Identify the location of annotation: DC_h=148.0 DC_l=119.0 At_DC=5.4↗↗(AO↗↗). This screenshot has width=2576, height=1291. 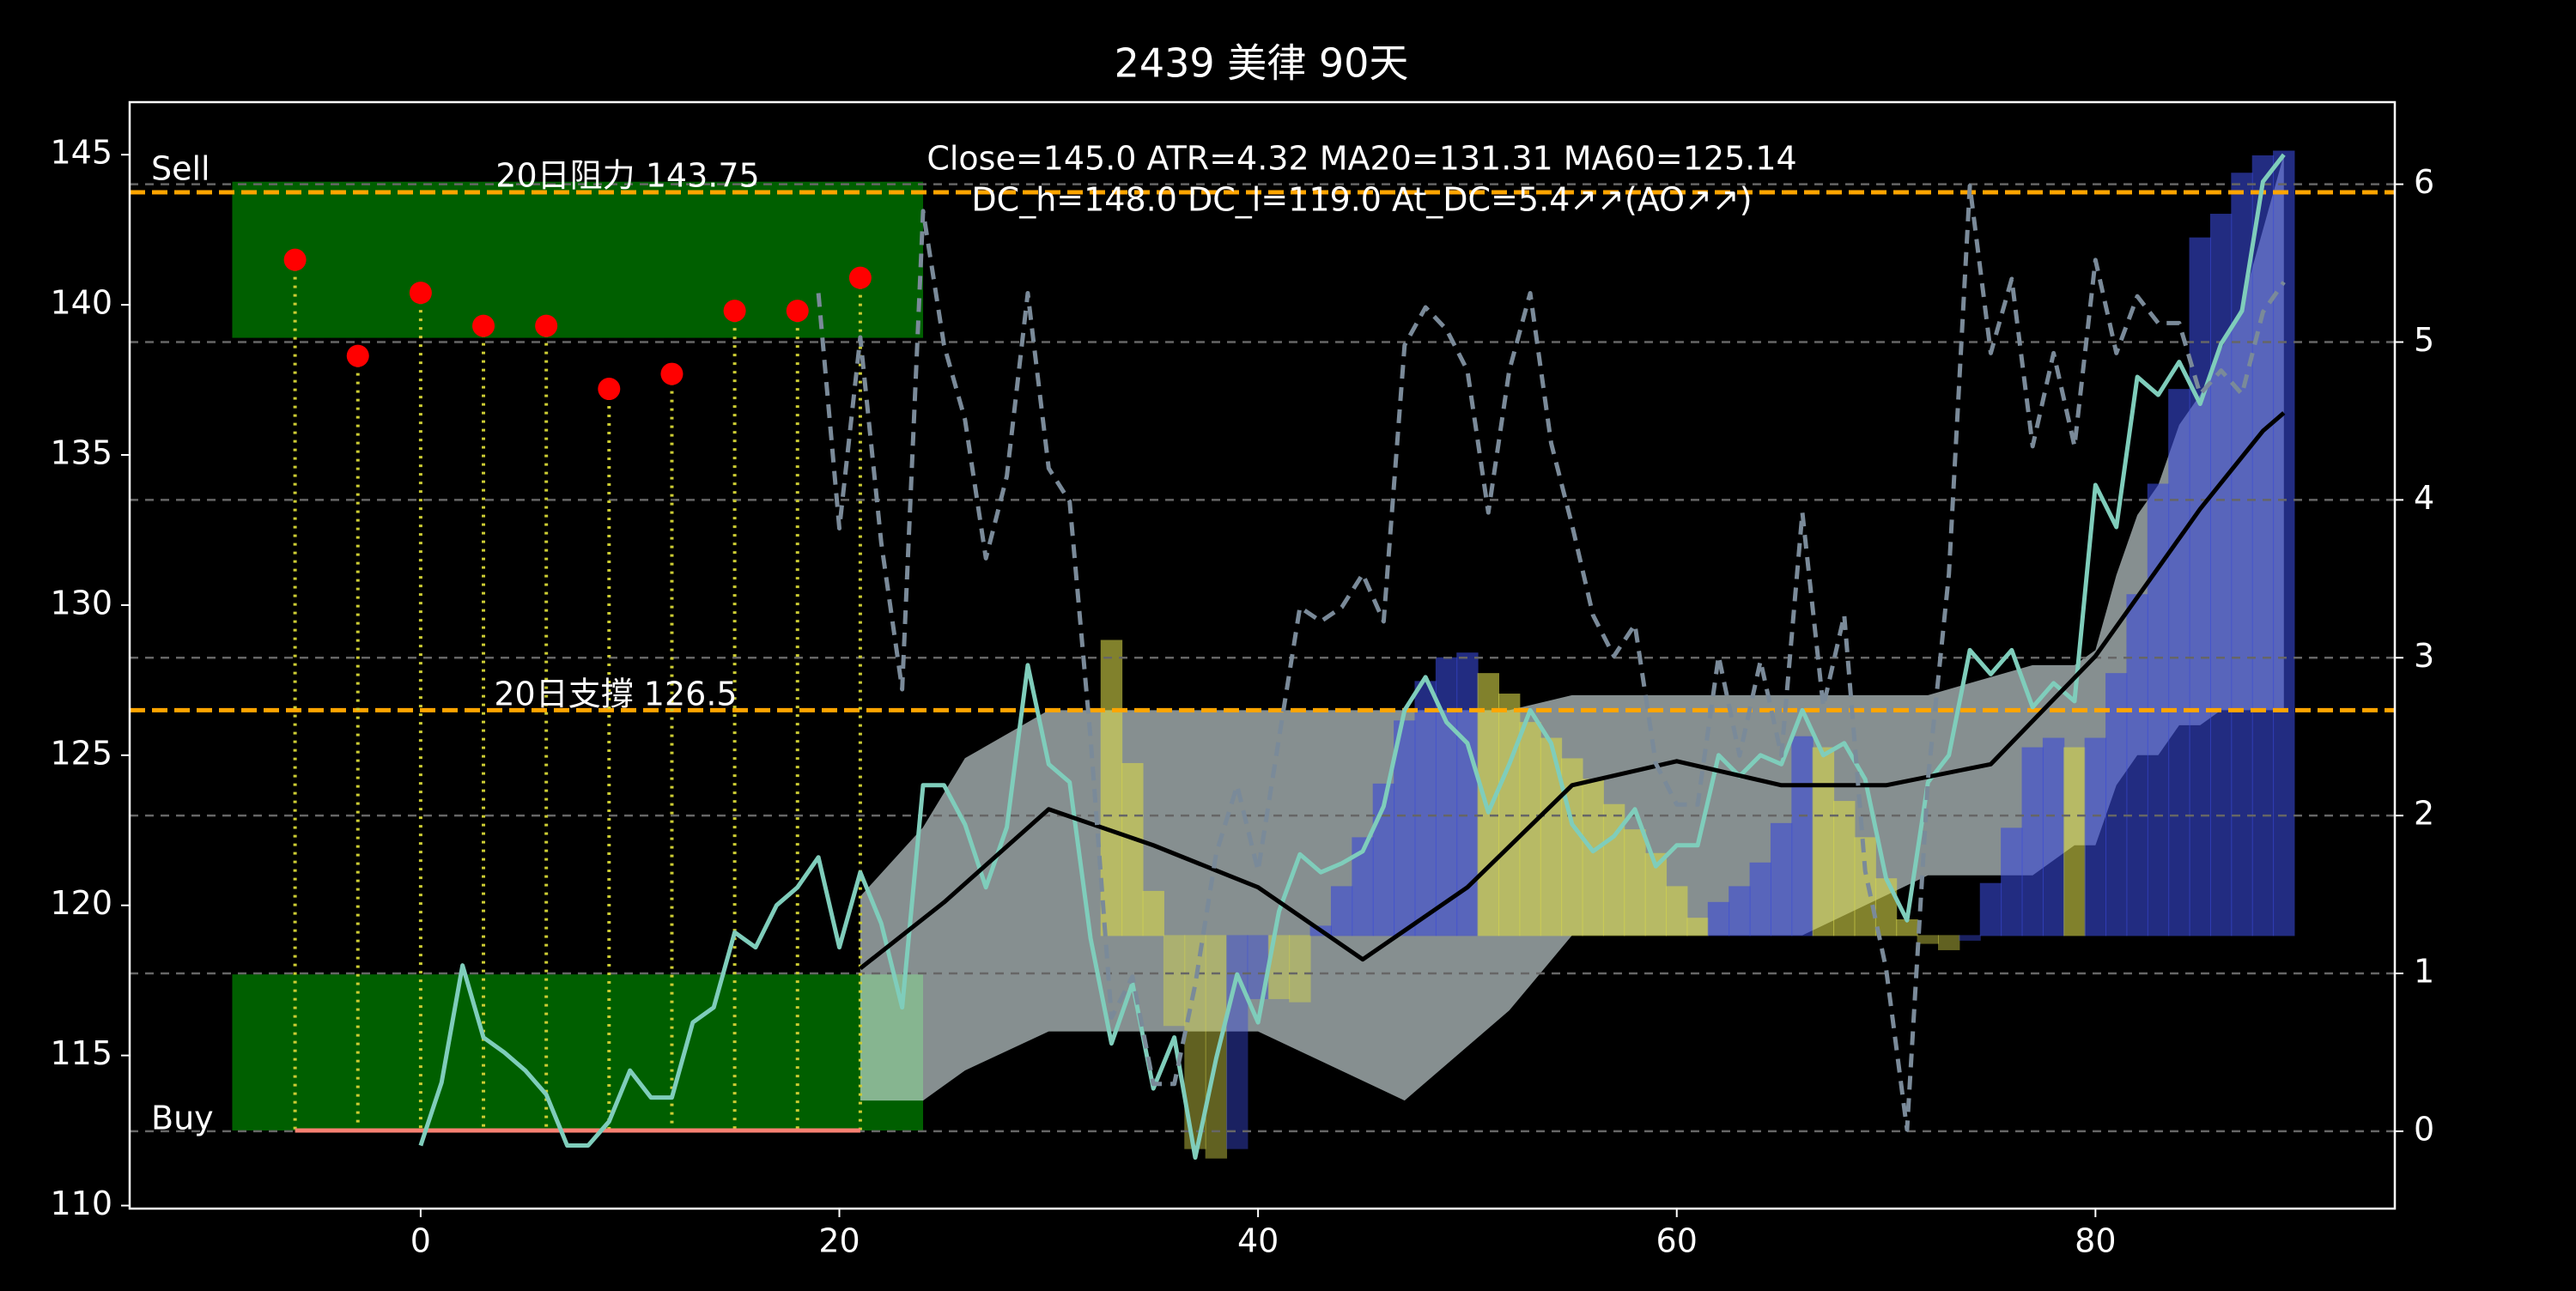
(1361, 200).